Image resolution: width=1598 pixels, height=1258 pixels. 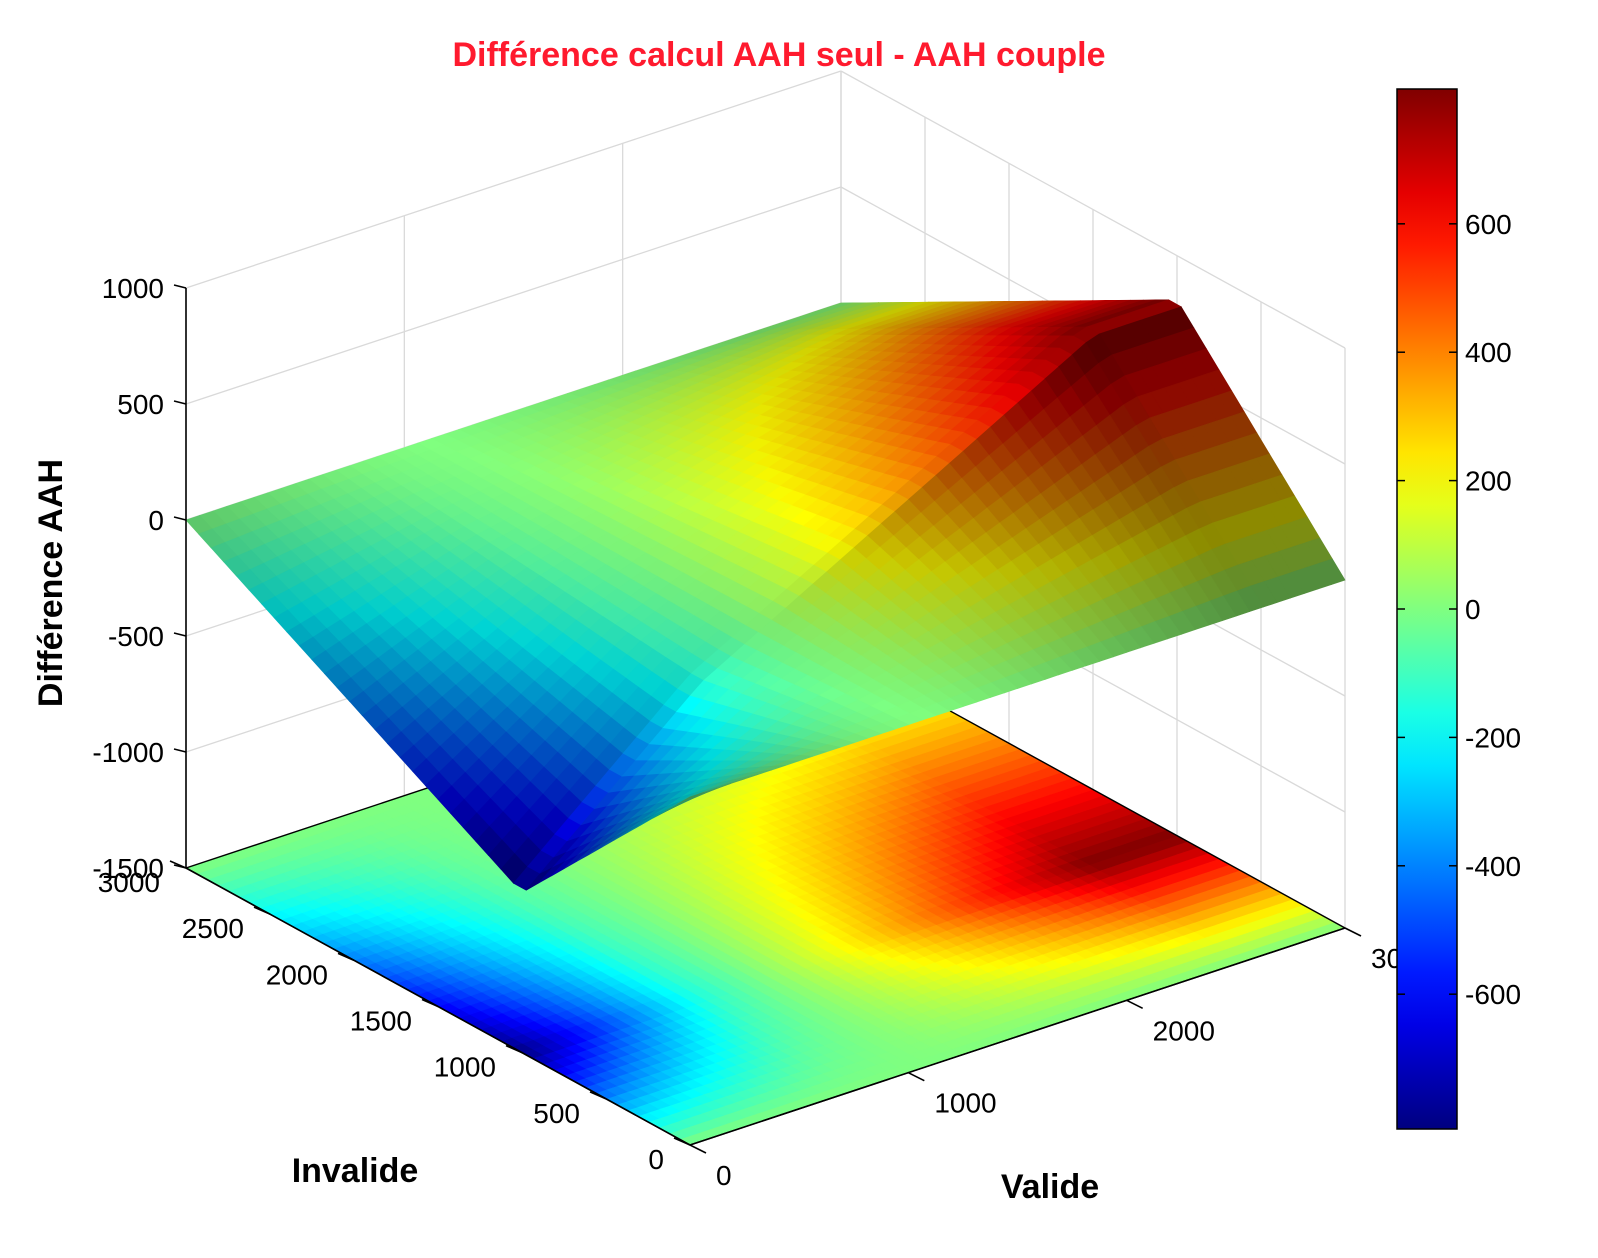 What do you see at coordinates (556, 1113) in the screenshot?
I see `y-tick-label: 500` at bounding box center [556, 1113].